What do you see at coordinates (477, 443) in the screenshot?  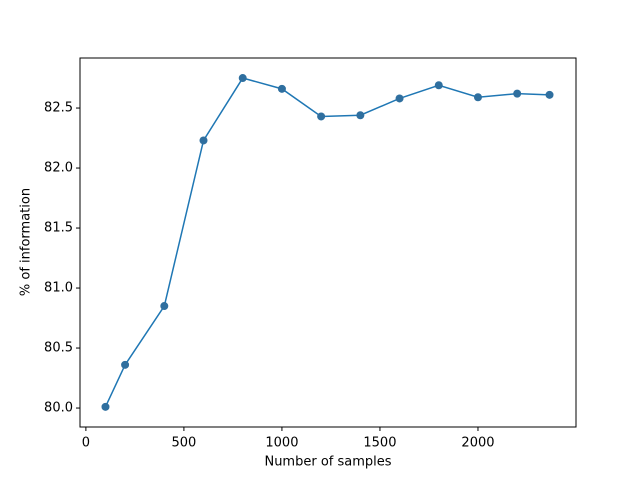 I see `x-tick-label: 2000` at bounding box center [477, 443].